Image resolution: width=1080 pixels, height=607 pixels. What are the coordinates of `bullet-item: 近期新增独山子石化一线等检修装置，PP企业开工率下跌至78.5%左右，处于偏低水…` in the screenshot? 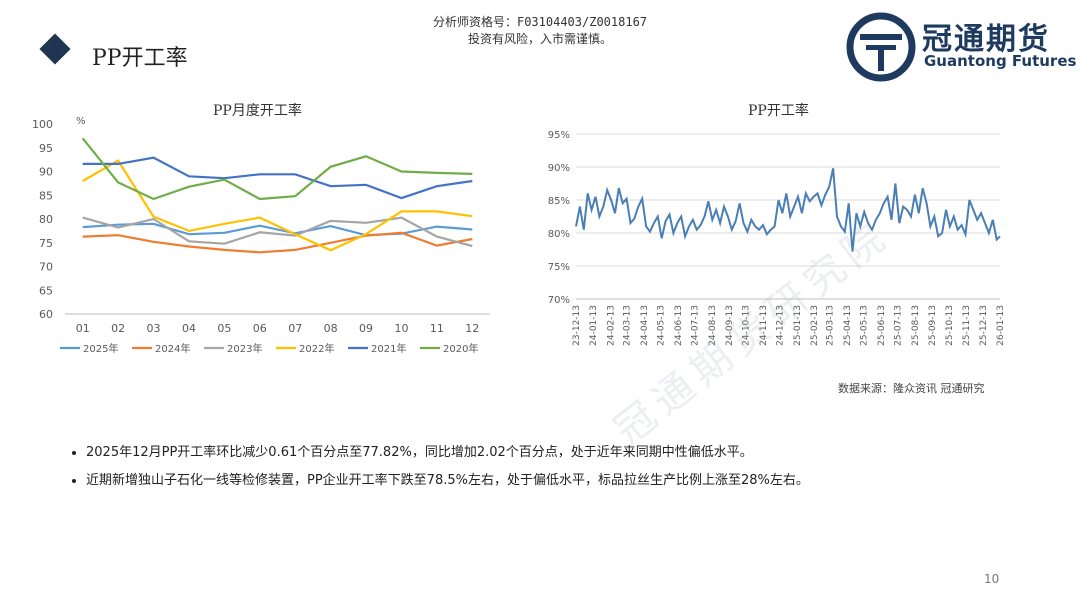 It's located at (447, 481).